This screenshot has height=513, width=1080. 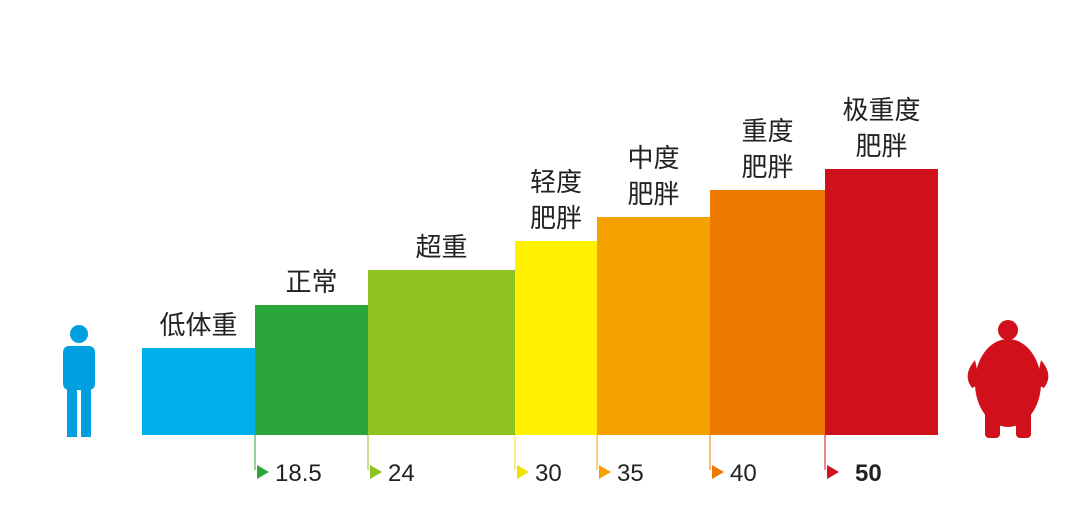 What do you see at coordinates (881, 111) in the screenshot?
I see `level-label: 极重度` at bounding box center [881, 111].